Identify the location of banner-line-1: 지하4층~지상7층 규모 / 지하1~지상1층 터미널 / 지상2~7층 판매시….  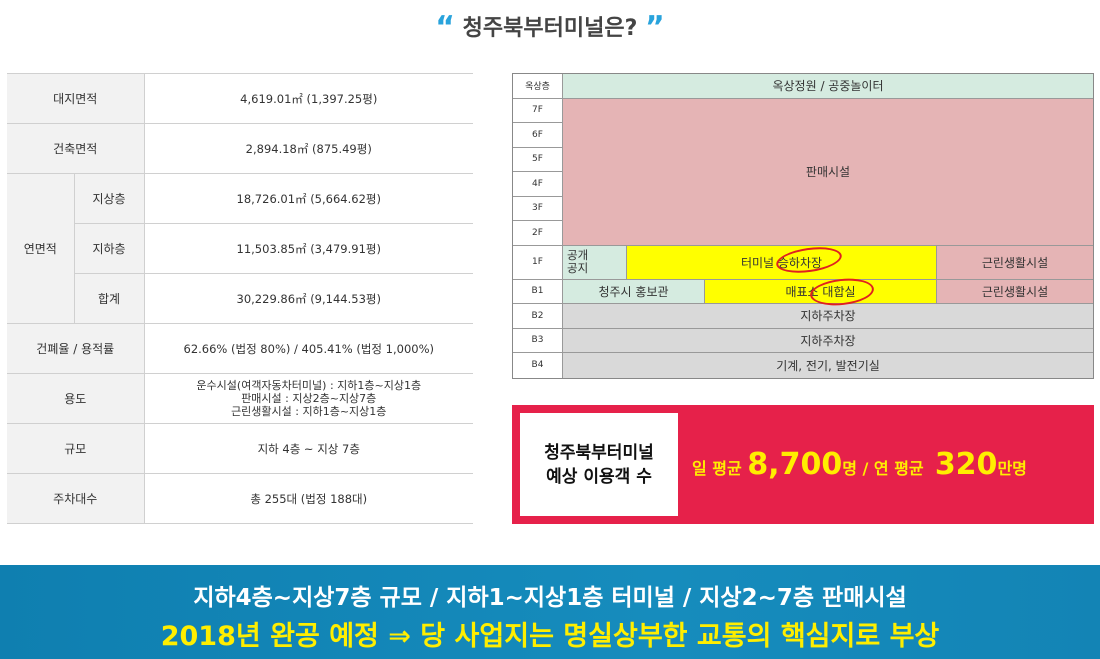
(550, 598).